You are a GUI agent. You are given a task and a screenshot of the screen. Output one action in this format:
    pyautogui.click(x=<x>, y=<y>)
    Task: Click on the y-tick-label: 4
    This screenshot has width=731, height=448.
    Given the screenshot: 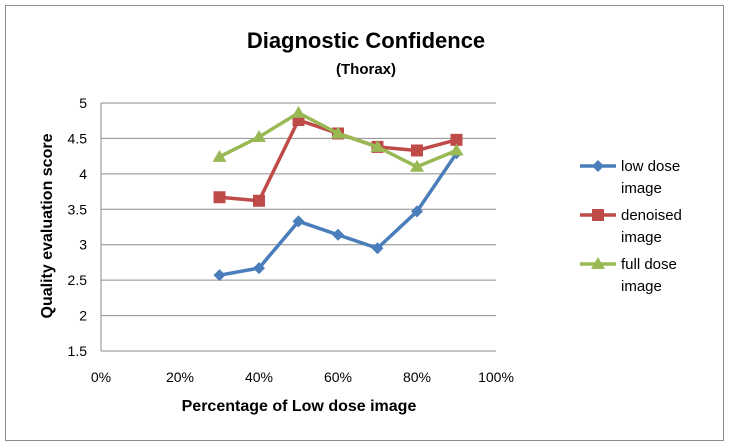 What is the action you would take?
    pyautogui.click(x=83, y=174)
    